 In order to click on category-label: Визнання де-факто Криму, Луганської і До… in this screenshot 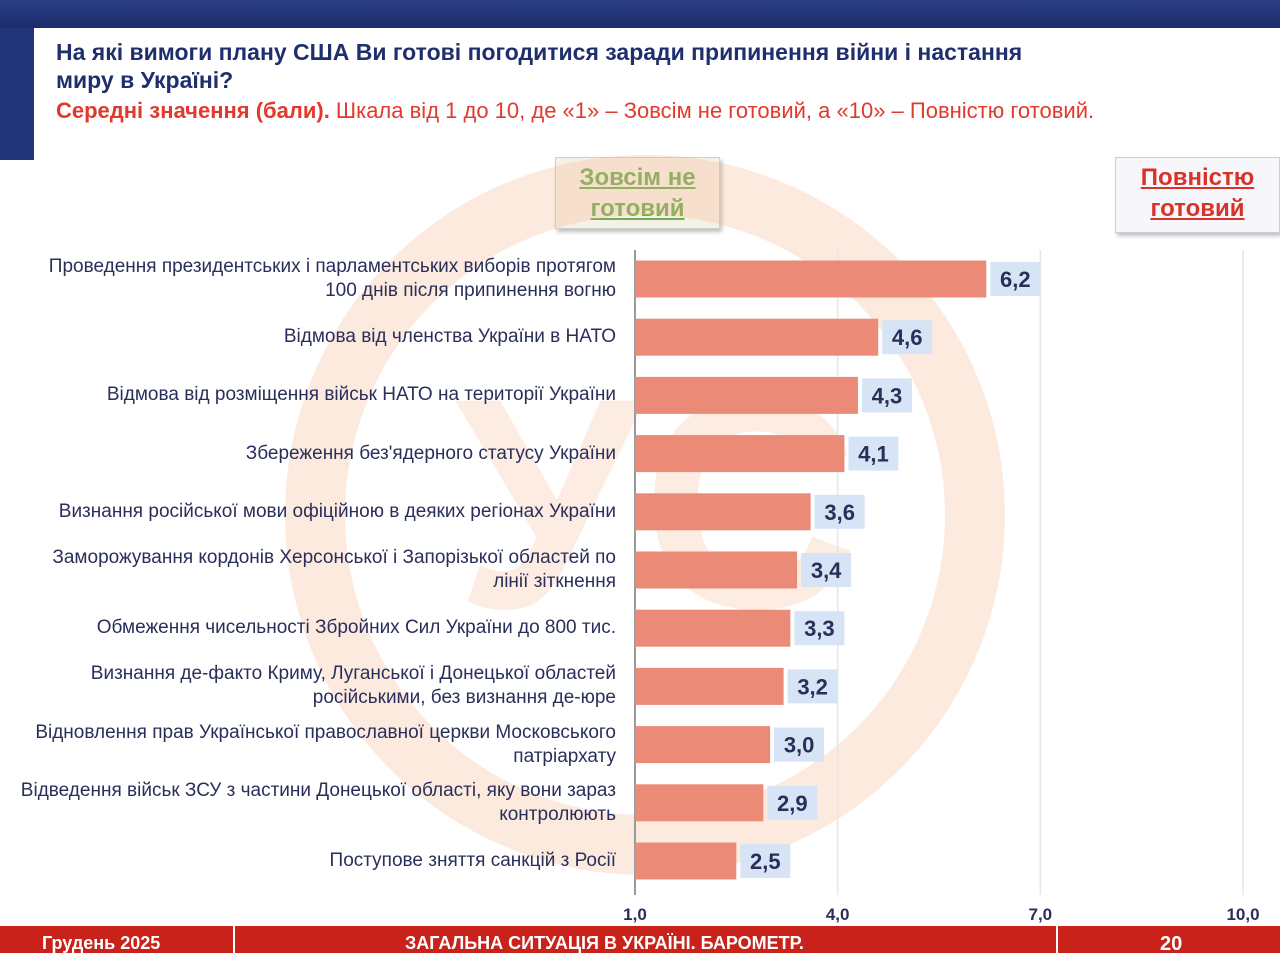, I will do `click(353, 686)`.